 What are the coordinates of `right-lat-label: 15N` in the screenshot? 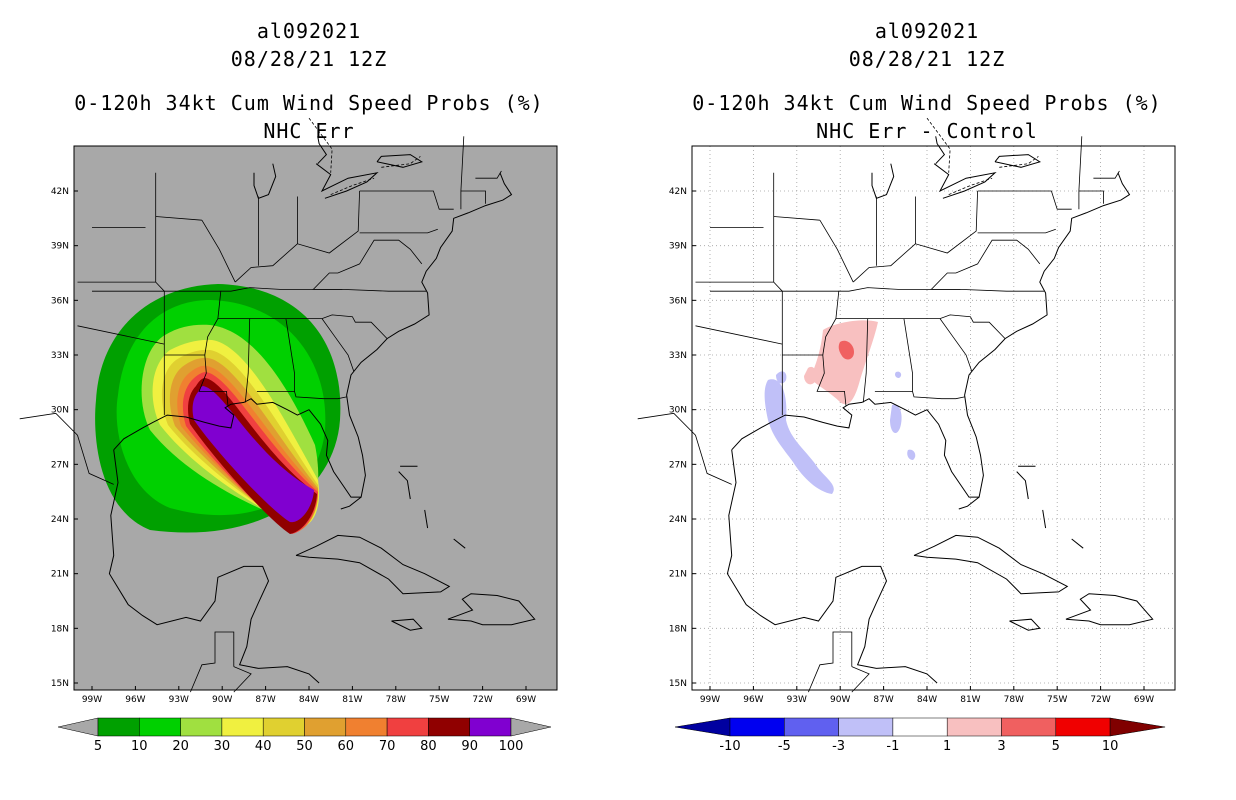 It's located at (678, 684).